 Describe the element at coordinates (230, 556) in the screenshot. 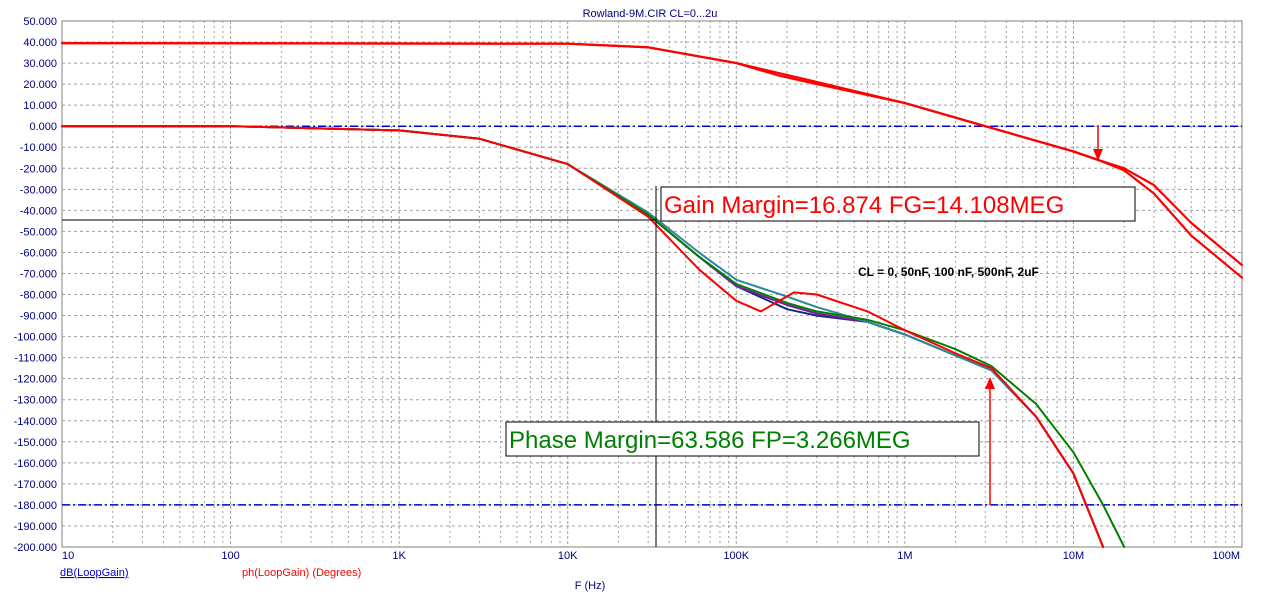

I see `x-tick-label: 100` at that location.